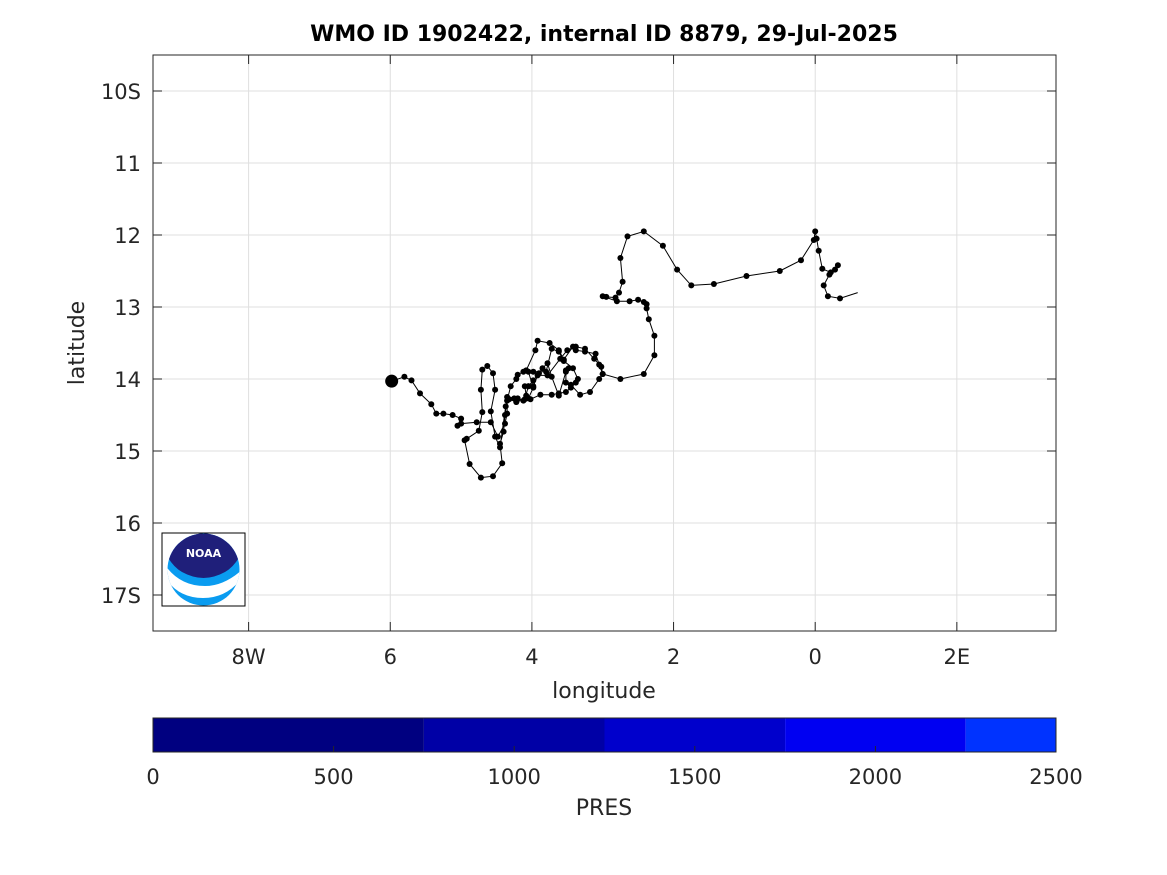  Describe the element at coordinates (204, 553) in the screenshot. I see `noaa-logo-text: NOAA` at that location.